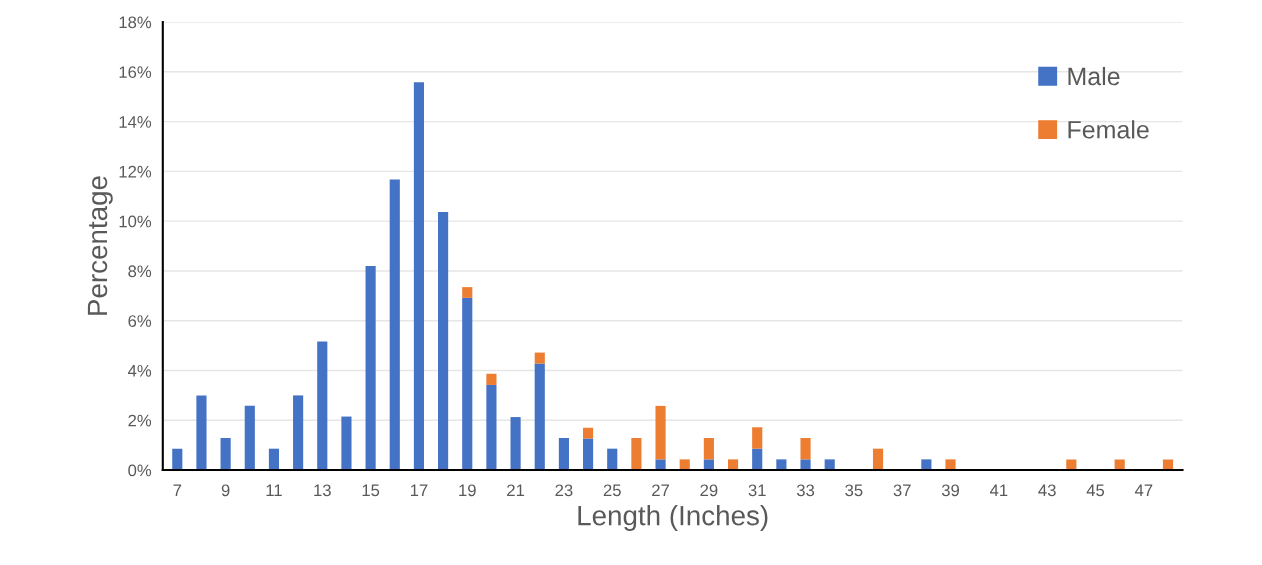 Image resolution: width=1262 pixels, height=565 pixels. Describe the element at coordinates (1108, 129) in the screenshot. I see `legend-label: Female` at that location.